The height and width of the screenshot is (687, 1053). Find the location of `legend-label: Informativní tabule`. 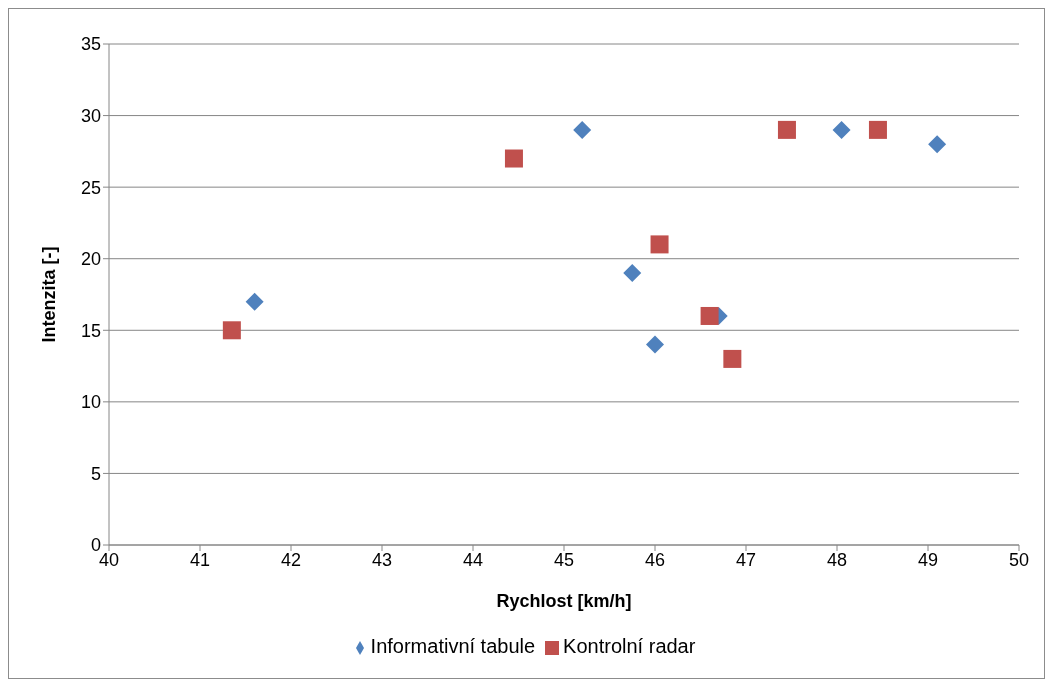

legend-label: Informativní tabule is located at coordinates (453, 646).